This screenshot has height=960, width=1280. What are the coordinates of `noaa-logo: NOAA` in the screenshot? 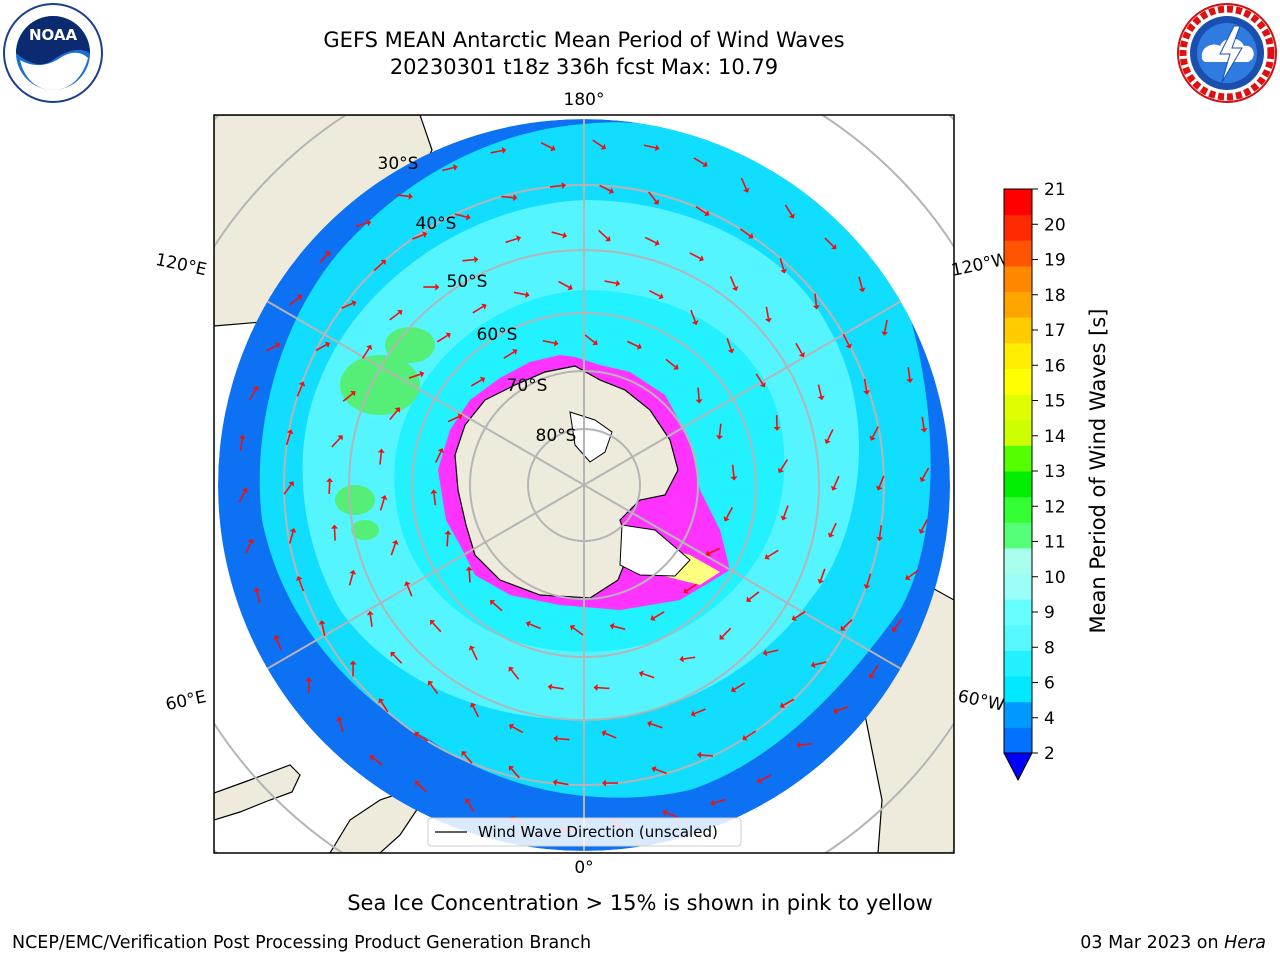 It's located at (53, 53).